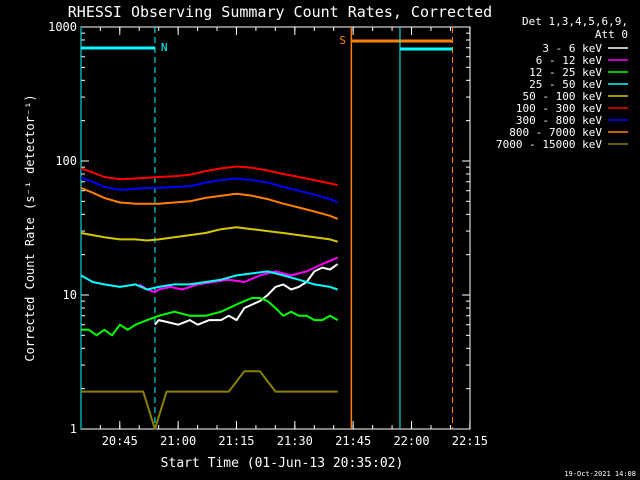 The height and width of the screenshot is (480, 640). What do you see at coordinates (600, 474) in the screenshot?
I see `footer-date: 19-Oct-2021 14:08` at bounding box center [600, 474].